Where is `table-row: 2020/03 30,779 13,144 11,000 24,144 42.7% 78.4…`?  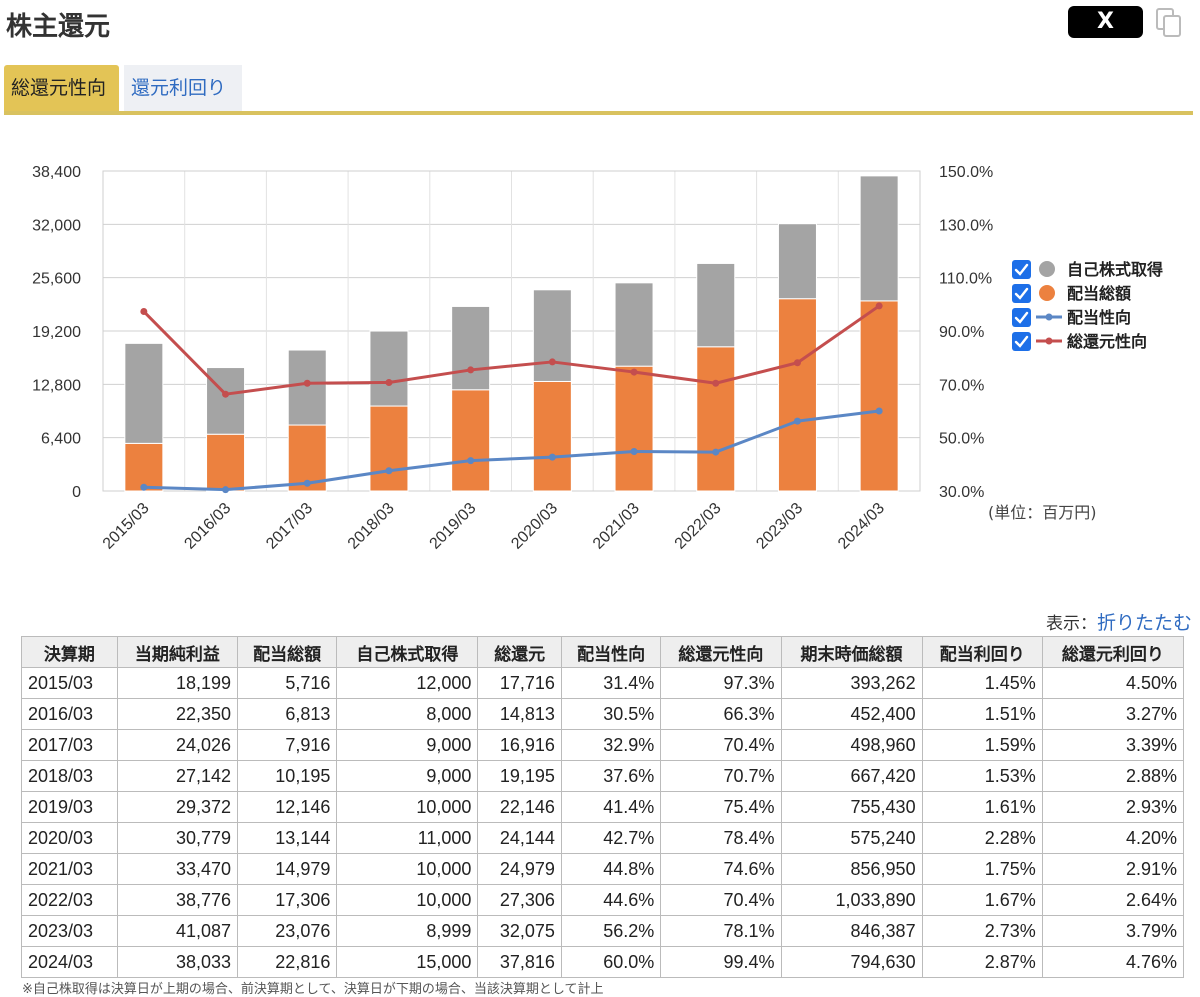
table-row: 2020/03 30,779 13,144 11,000 24,144 42.7% 78.4… is located at coordinates (603, 838).